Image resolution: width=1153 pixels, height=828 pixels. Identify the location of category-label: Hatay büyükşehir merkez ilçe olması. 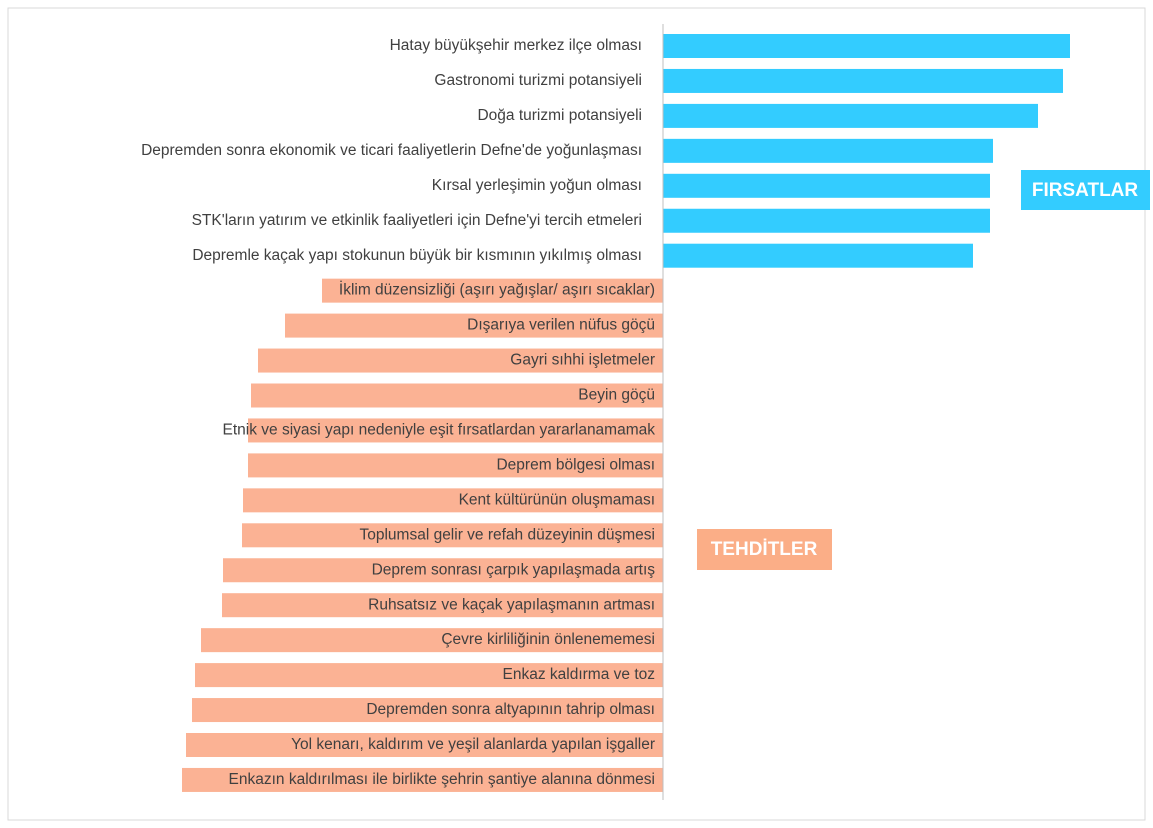
(516, 45).